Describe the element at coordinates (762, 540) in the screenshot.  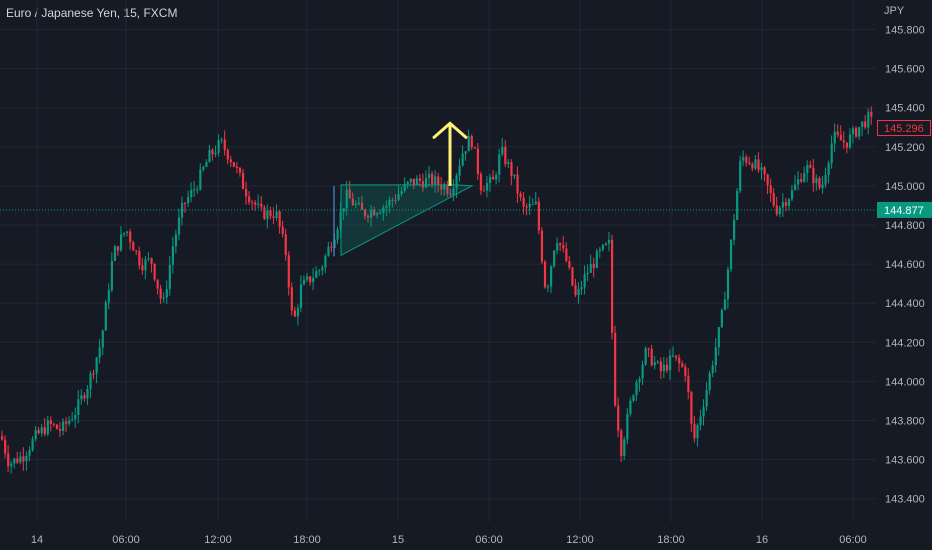
I see `time-tick-label: 16` at that location.